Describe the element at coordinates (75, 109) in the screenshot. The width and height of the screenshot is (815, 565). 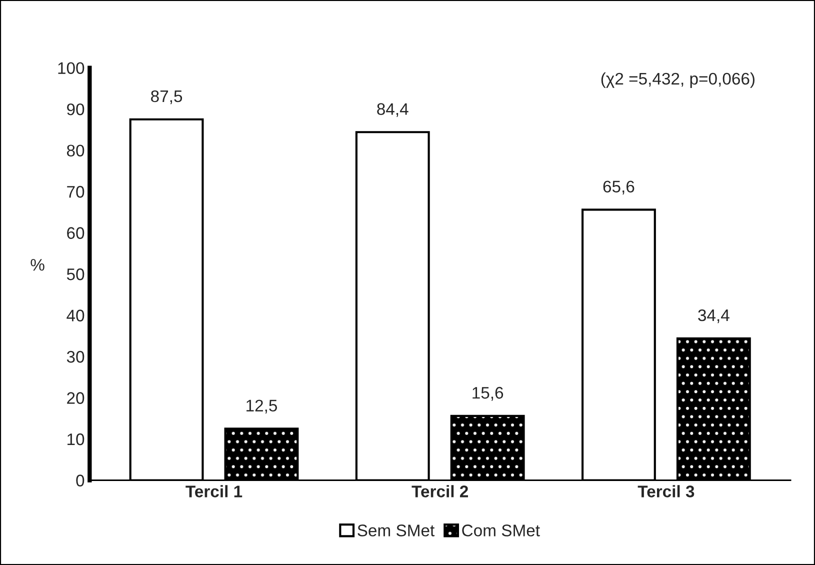
I see `y-tick-label: 90` at that location.